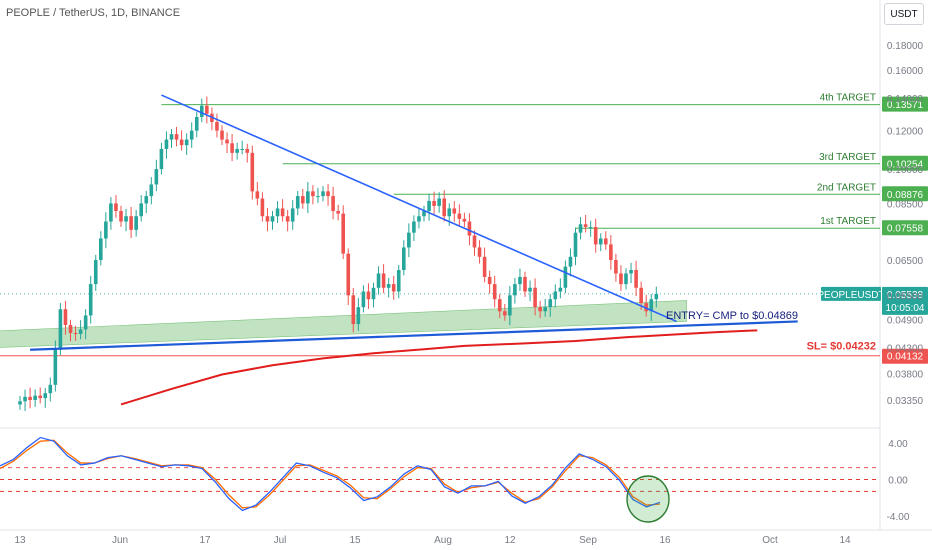 The image size is (932, 550). I want to click on time-tick-label: 13, so click(20, 540).